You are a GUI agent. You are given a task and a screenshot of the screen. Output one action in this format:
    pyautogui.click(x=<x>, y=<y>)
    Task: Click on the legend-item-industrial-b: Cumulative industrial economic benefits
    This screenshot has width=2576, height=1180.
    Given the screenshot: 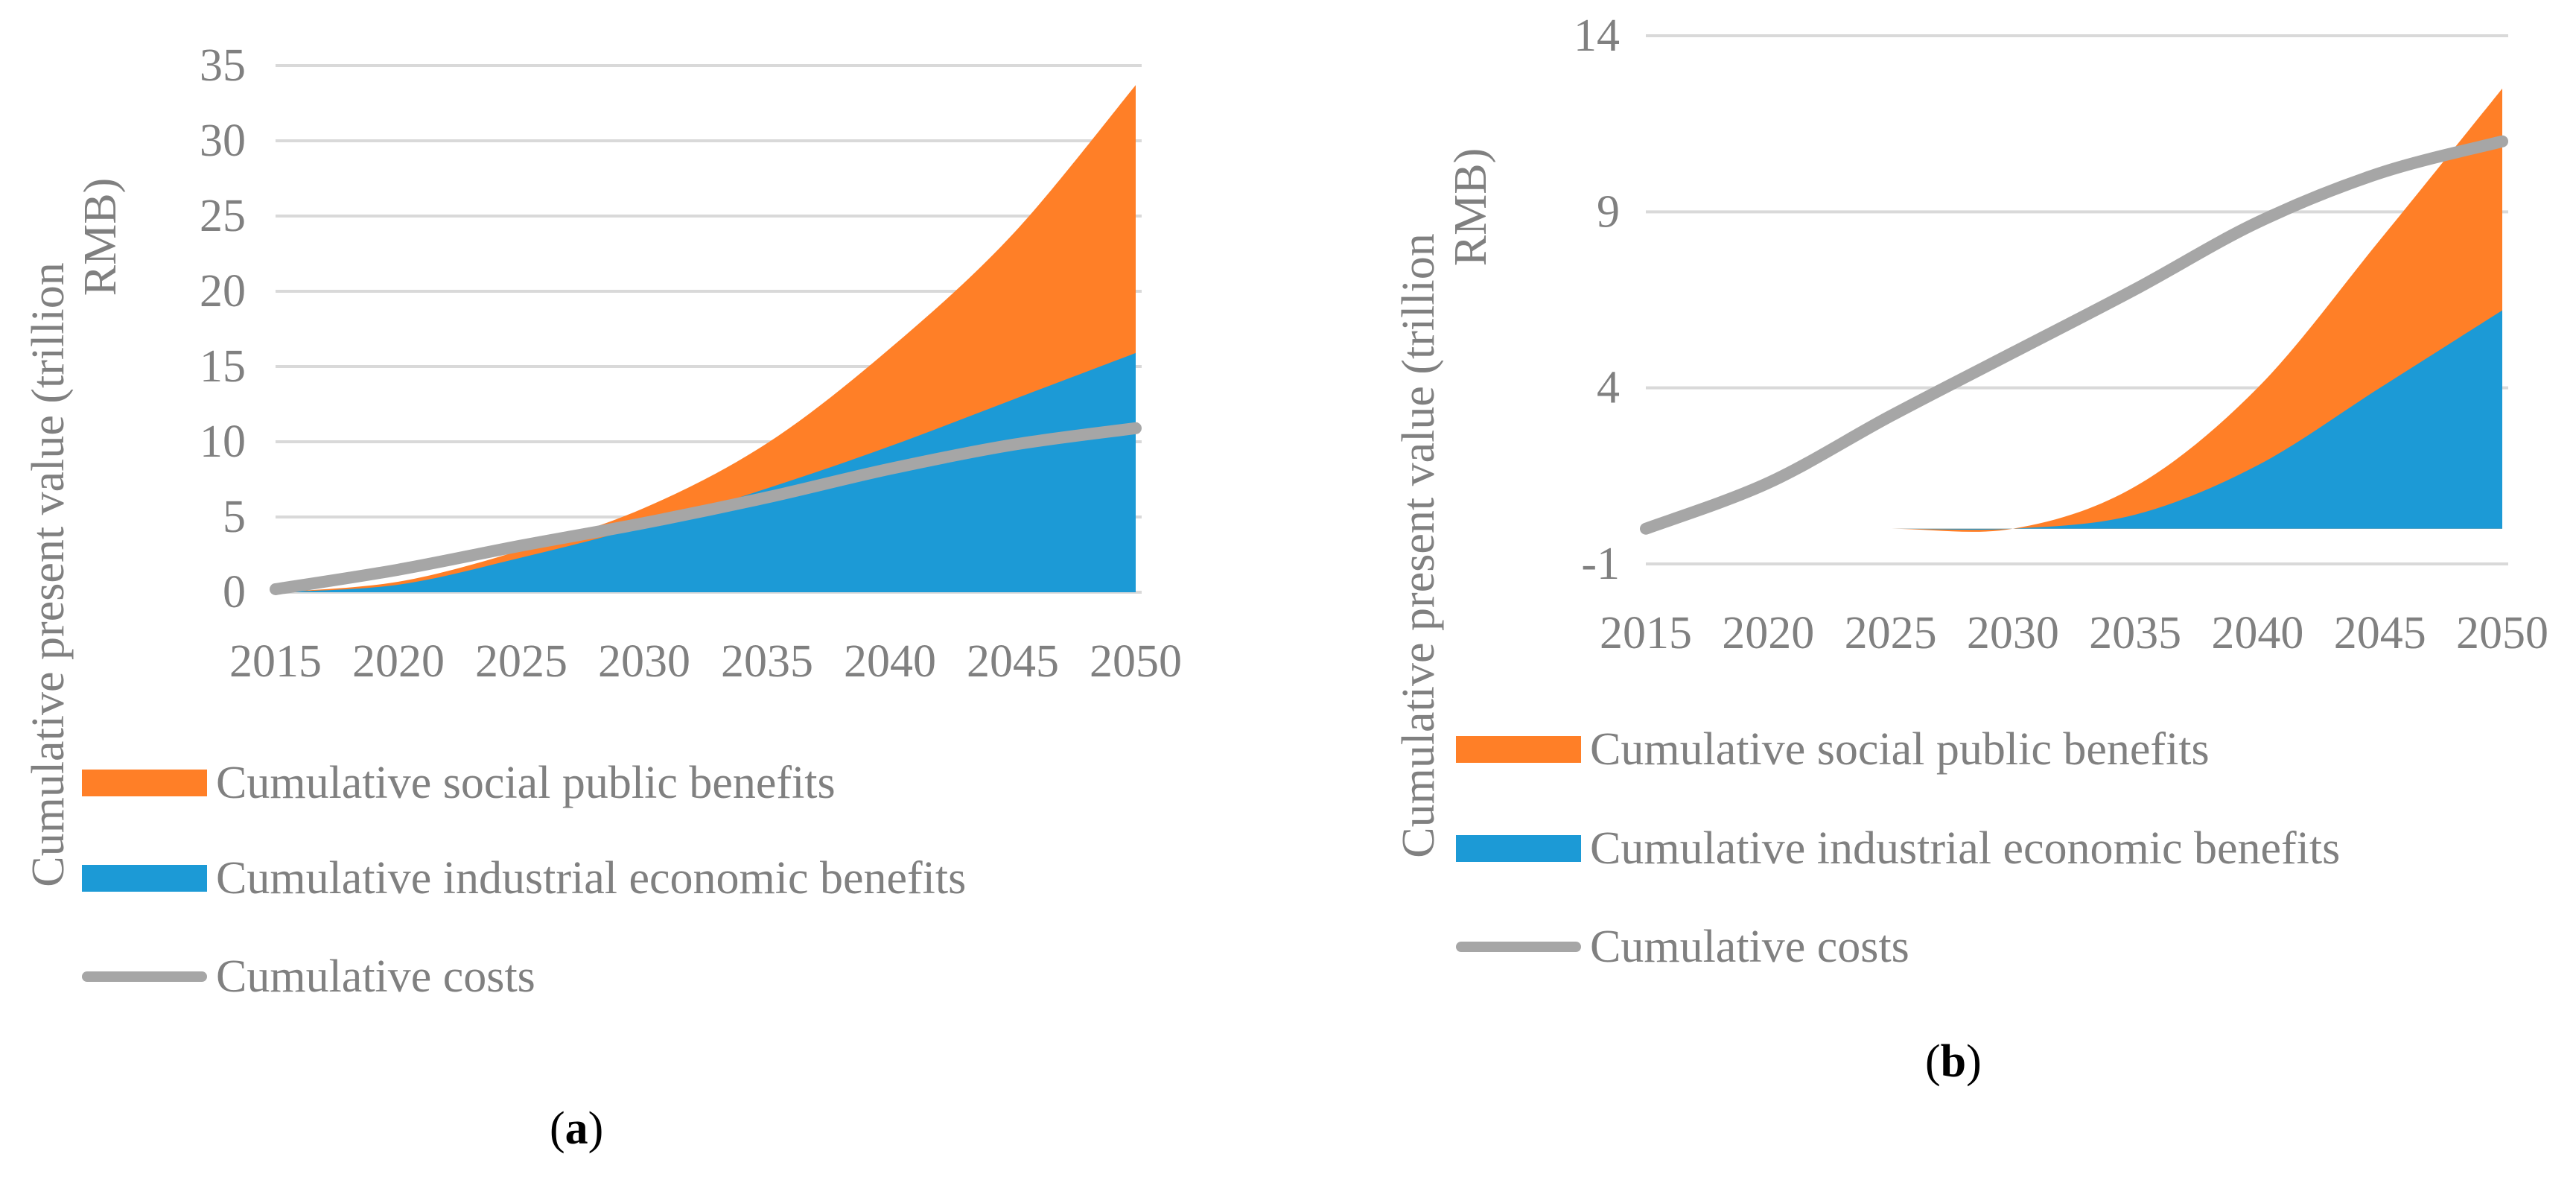 What is the action you would take?
    pyautogui.click(x=1898, y=848)
    